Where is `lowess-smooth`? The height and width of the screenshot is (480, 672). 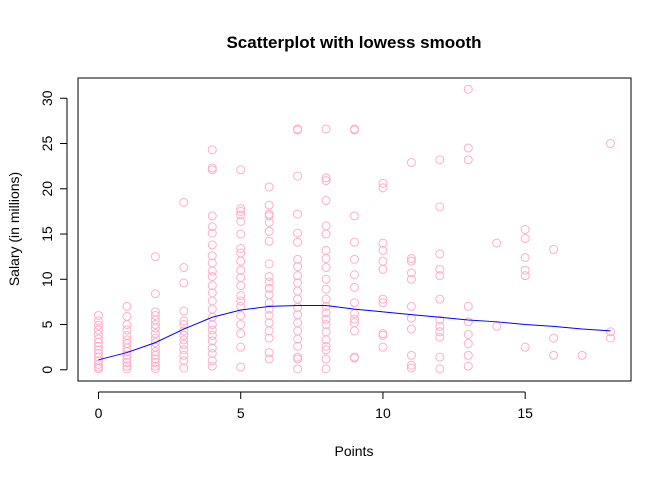 lowess-smooth is located at coordinates (354, 333).